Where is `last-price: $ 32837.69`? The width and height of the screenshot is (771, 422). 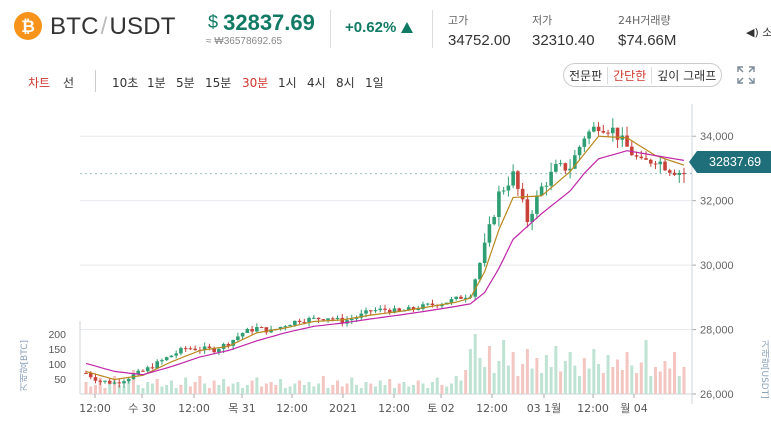
last-price: $ 32837.69 is located at coordinates (261, 23).